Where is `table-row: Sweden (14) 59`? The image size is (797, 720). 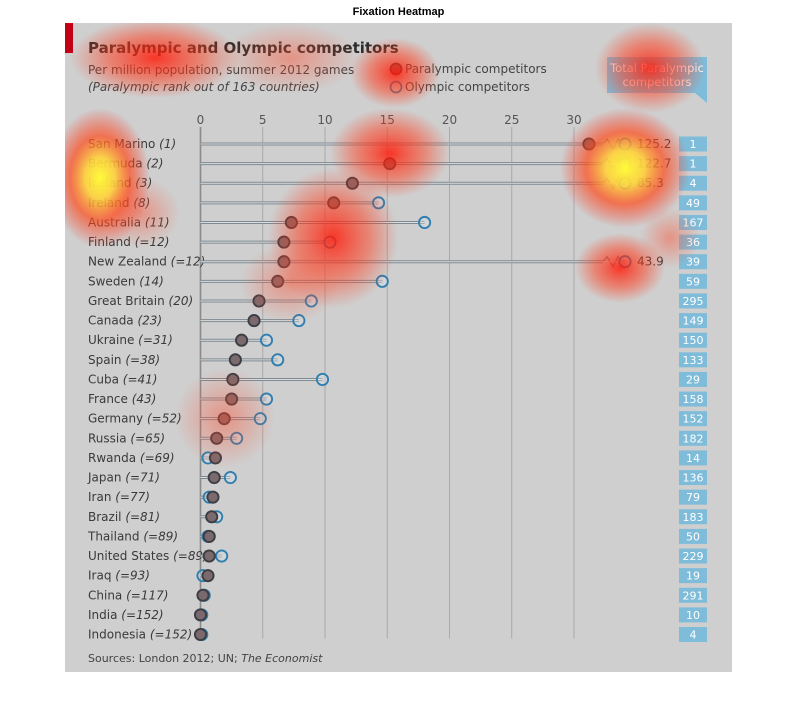 table-row: Sweden (14) 59 is located at coordinates (397, 281).